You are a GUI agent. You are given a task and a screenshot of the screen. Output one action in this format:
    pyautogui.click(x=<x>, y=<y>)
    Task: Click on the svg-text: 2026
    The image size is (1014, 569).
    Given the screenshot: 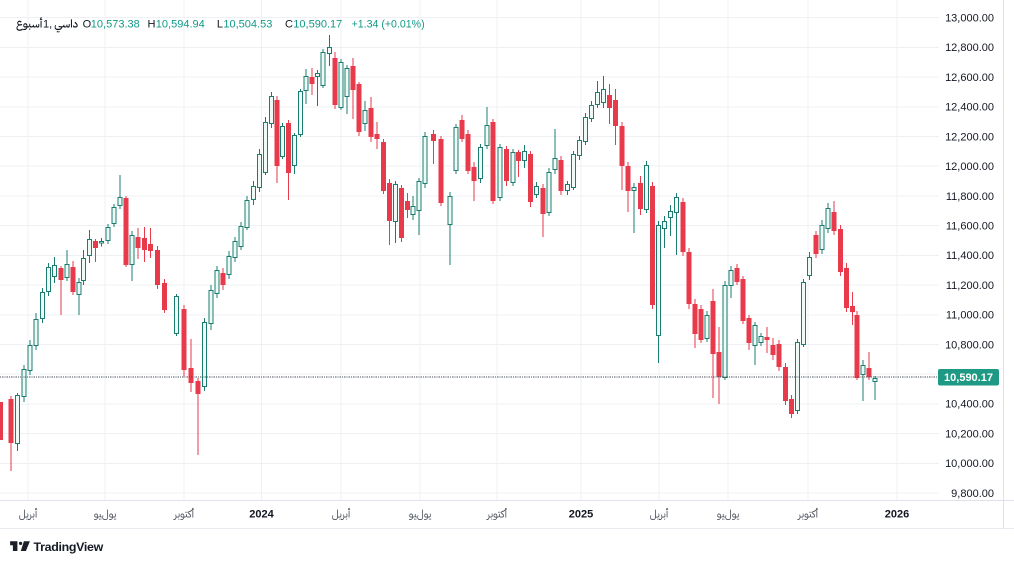 What is the action you would take?
    pyautogui.click(x=897, y=515)
    